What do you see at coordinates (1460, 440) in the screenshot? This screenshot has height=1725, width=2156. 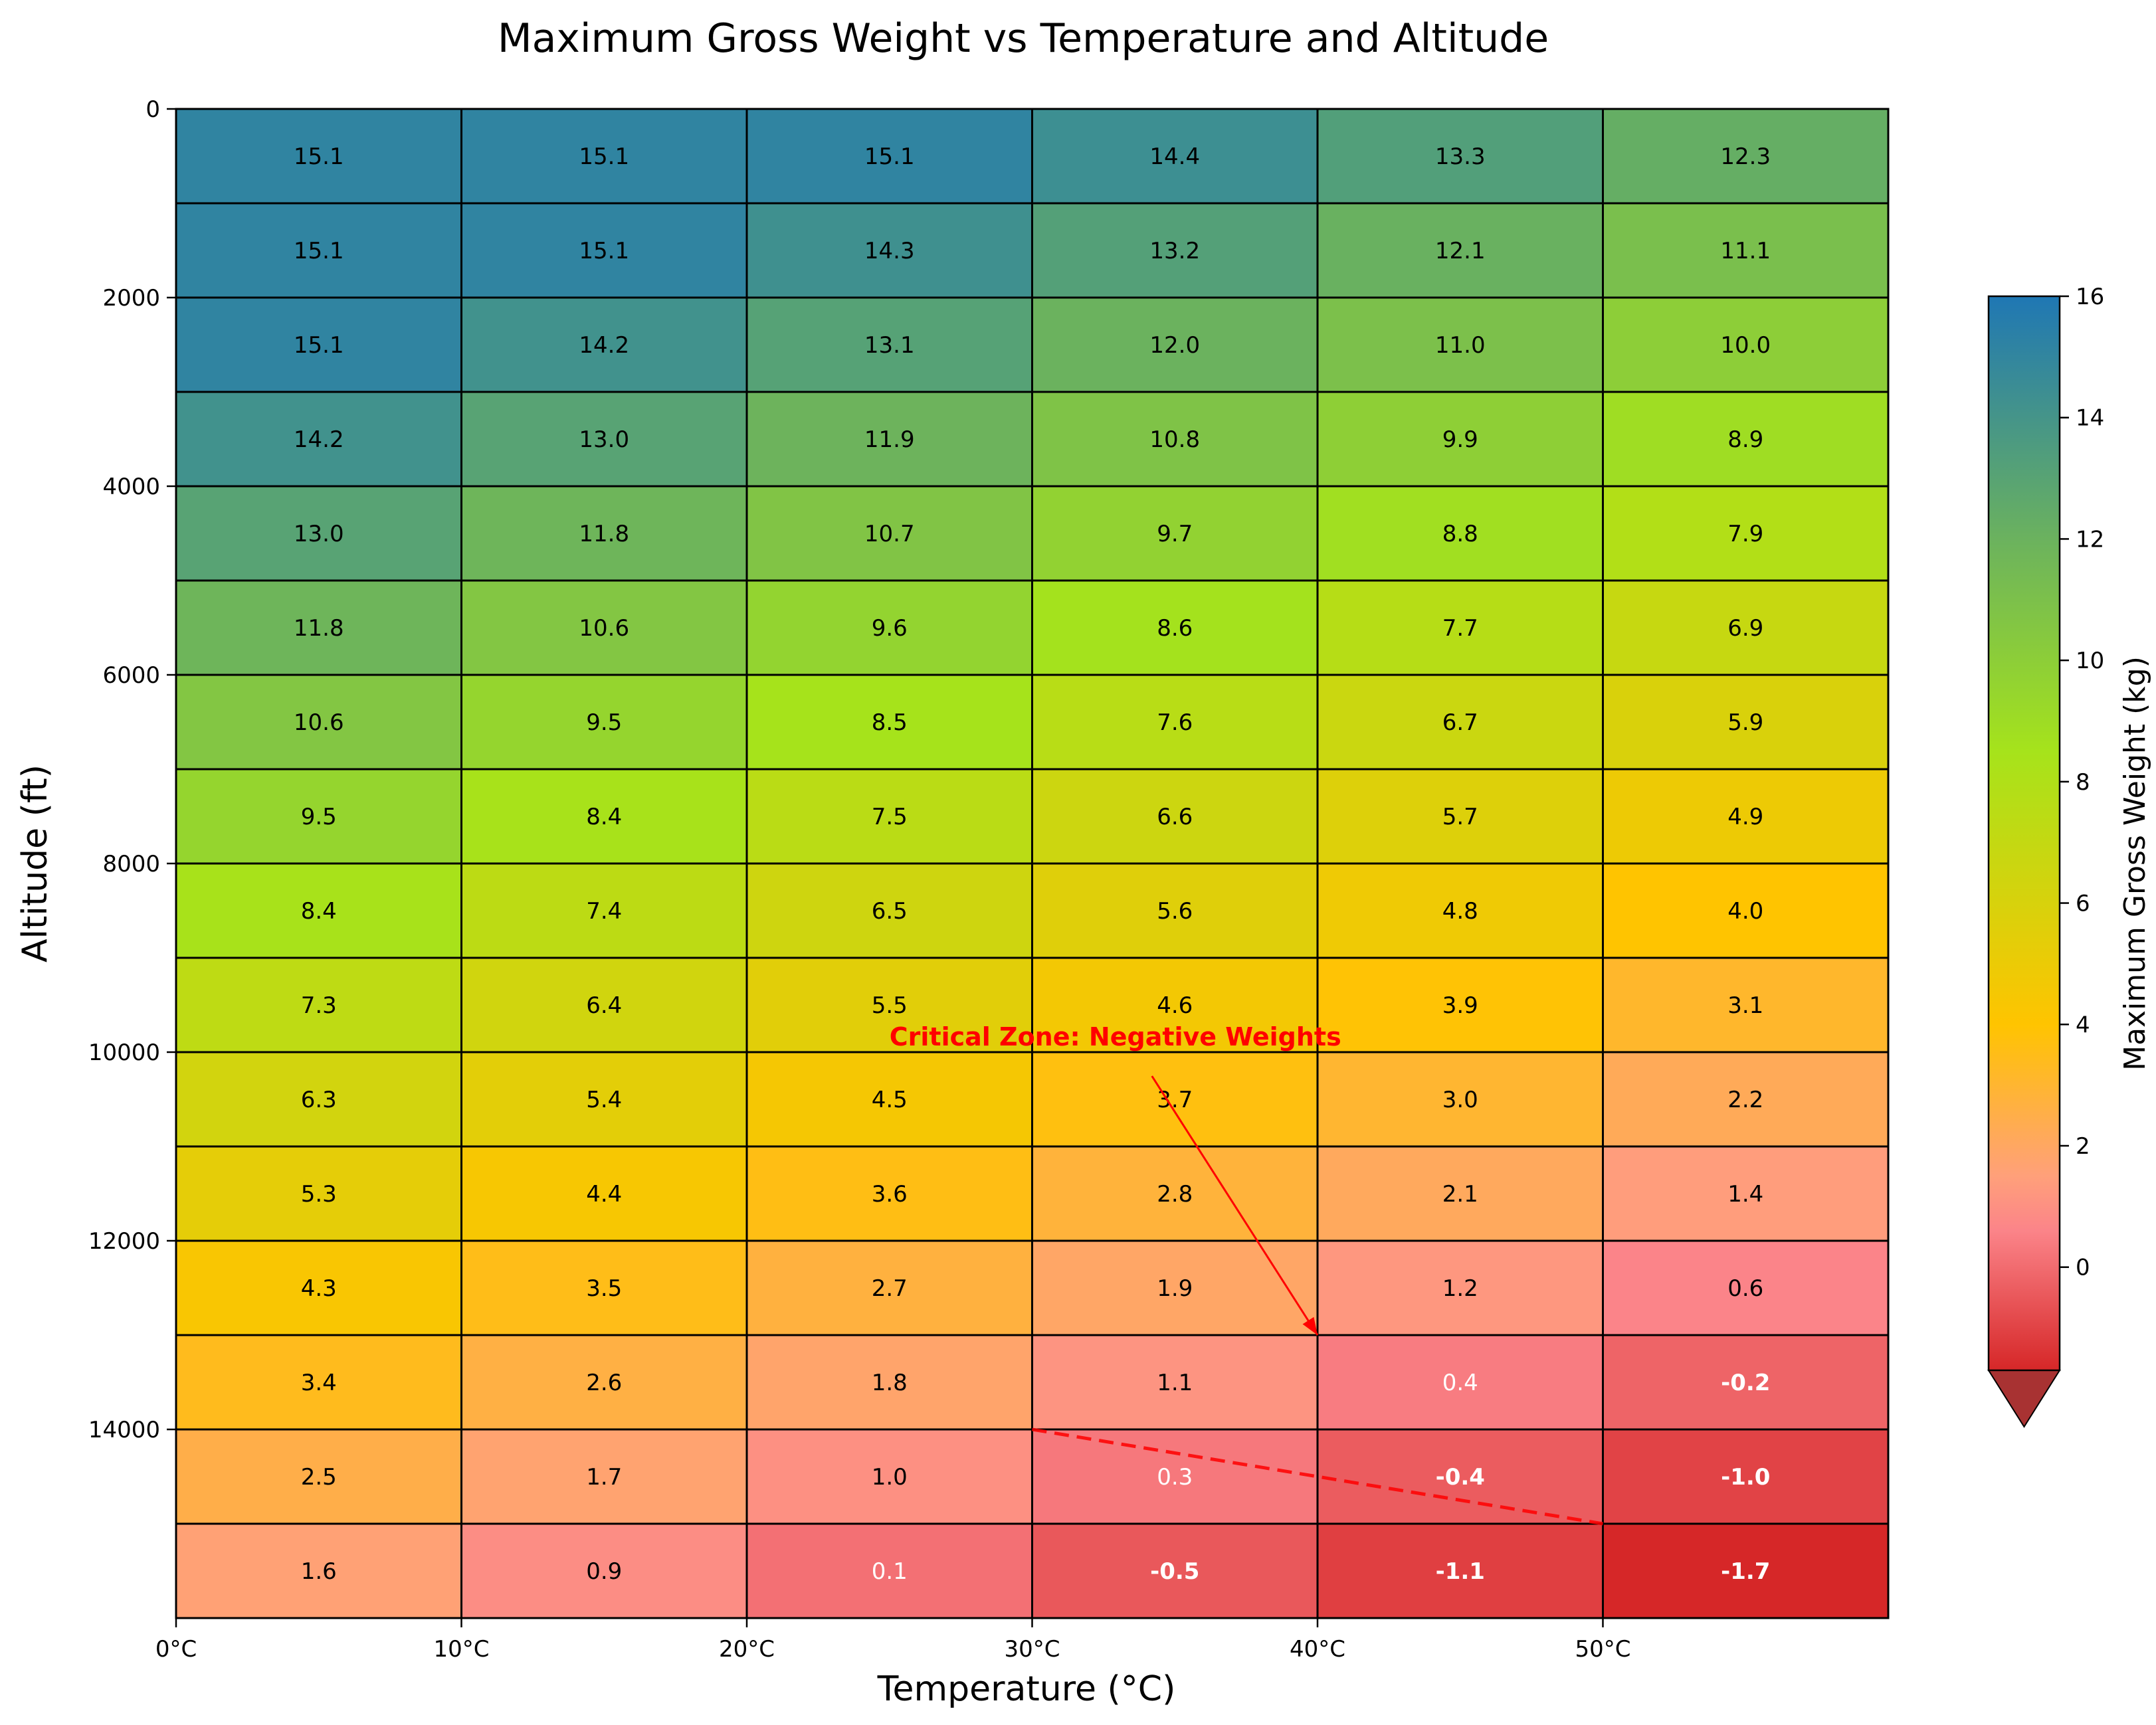 I see `cell-value-label: 9.9` at bounding box center [1460, 440].